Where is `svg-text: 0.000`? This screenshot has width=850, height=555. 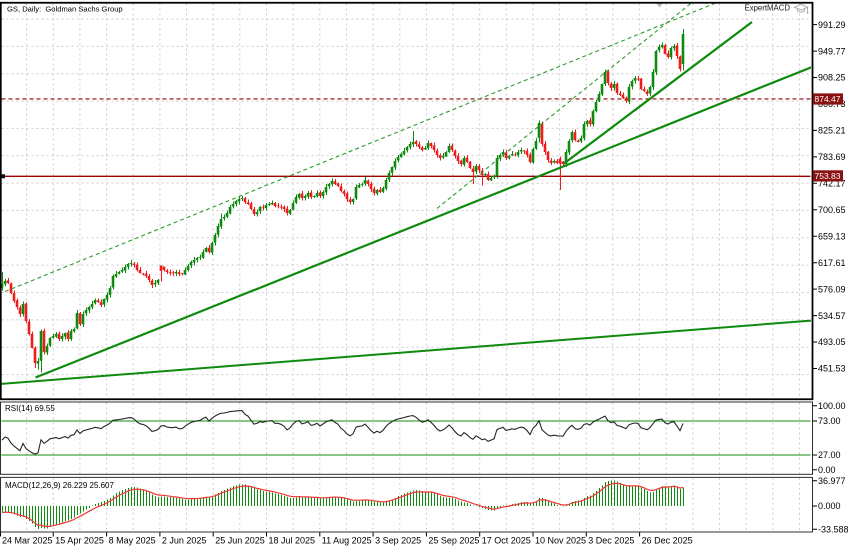
svg-text: 0.000 is located at coordinates (829, 506).